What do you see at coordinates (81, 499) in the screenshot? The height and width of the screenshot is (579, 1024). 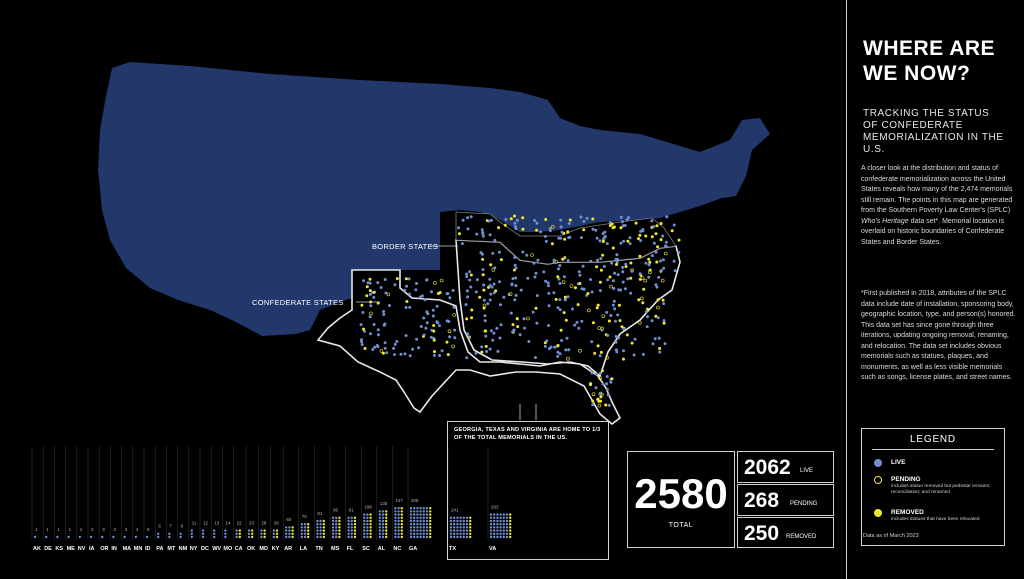 I see `bar-nv: 1 NV` at bounding box center [81, 499].